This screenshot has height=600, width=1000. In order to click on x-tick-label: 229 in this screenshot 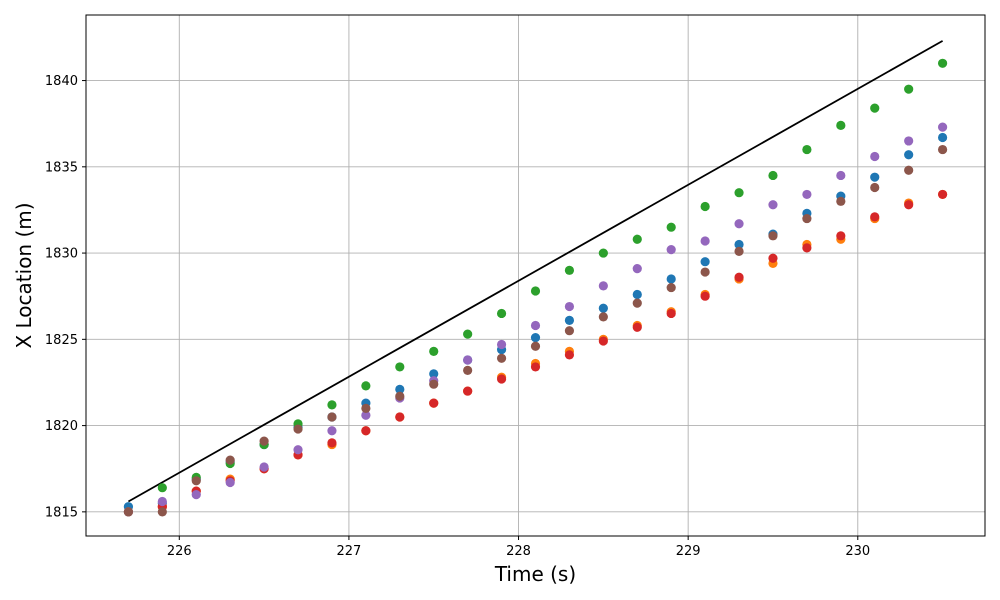, I will do `click(688, 551)`.